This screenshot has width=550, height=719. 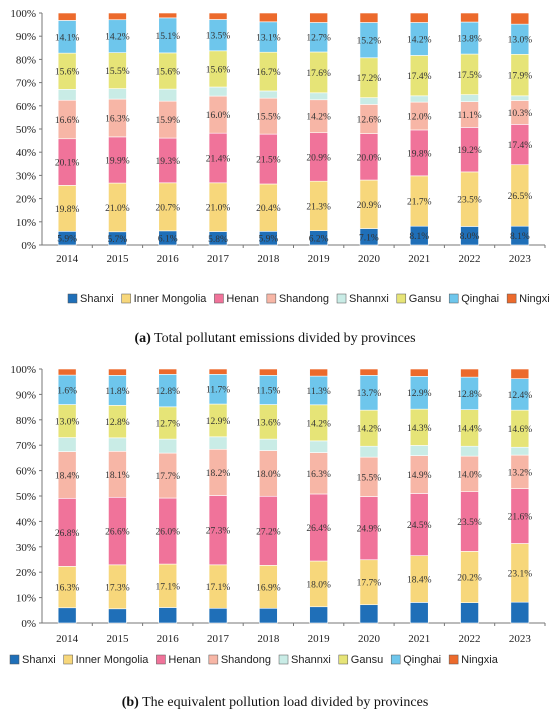 What do you see at coordinates (117, 161) in the screenshot?
I see `data-label: 19.9%` at bounding box center [117, 161].